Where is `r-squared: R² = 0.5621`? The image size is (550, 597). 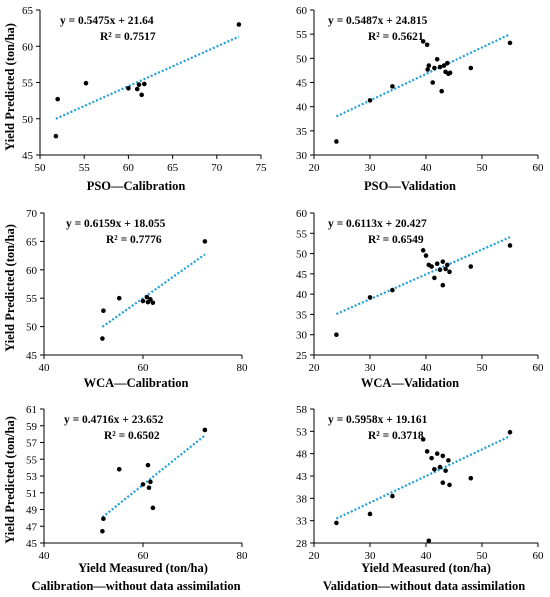
r-squared: R² = 0.5621 is located at coordinates (396, 37).